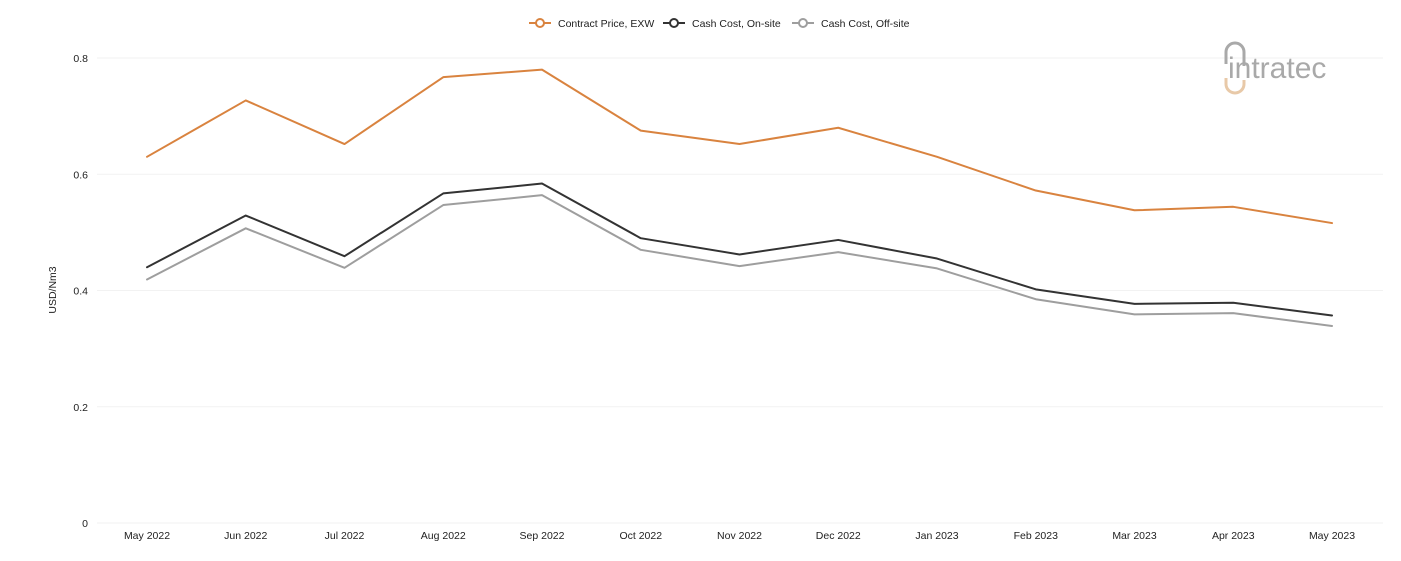 This screenshot has height=561, width=1401. I want to click on legend-label: Contract Price, EXW, so click(606, 24).